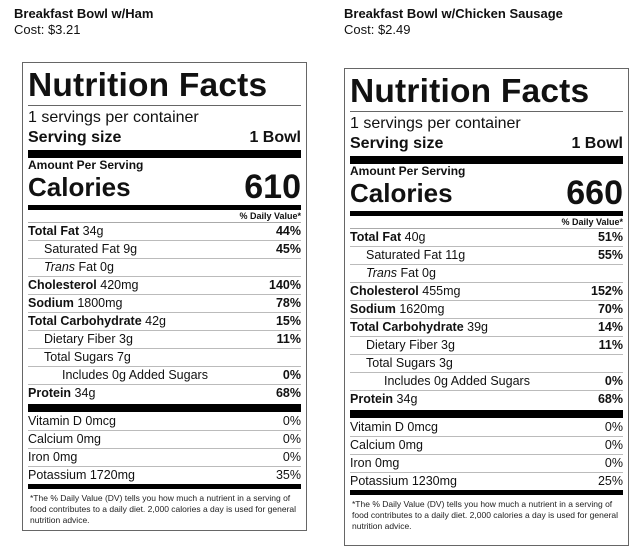 The height and width of the screenshot is (552, 640). I want to click on nutrient-name-amount: Total Sugars 3g, so click(409, 363).